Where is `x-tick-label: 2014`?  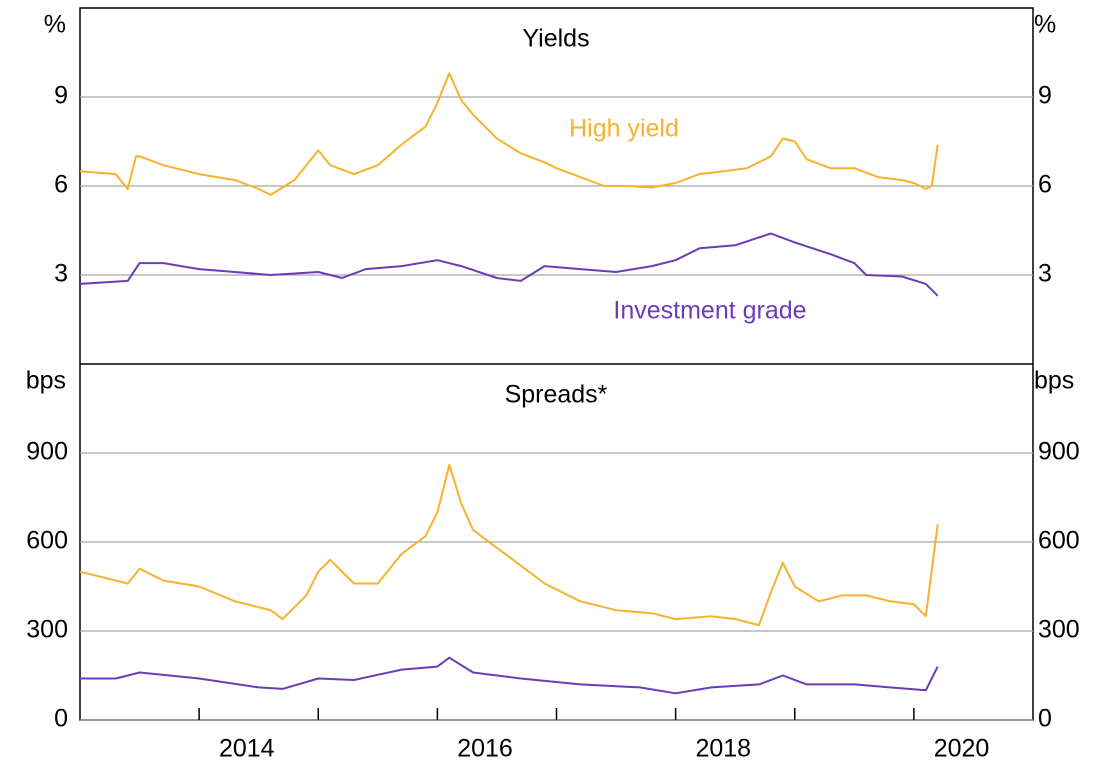 x-tick-label: 2014 is located at coordinates (247, 749).